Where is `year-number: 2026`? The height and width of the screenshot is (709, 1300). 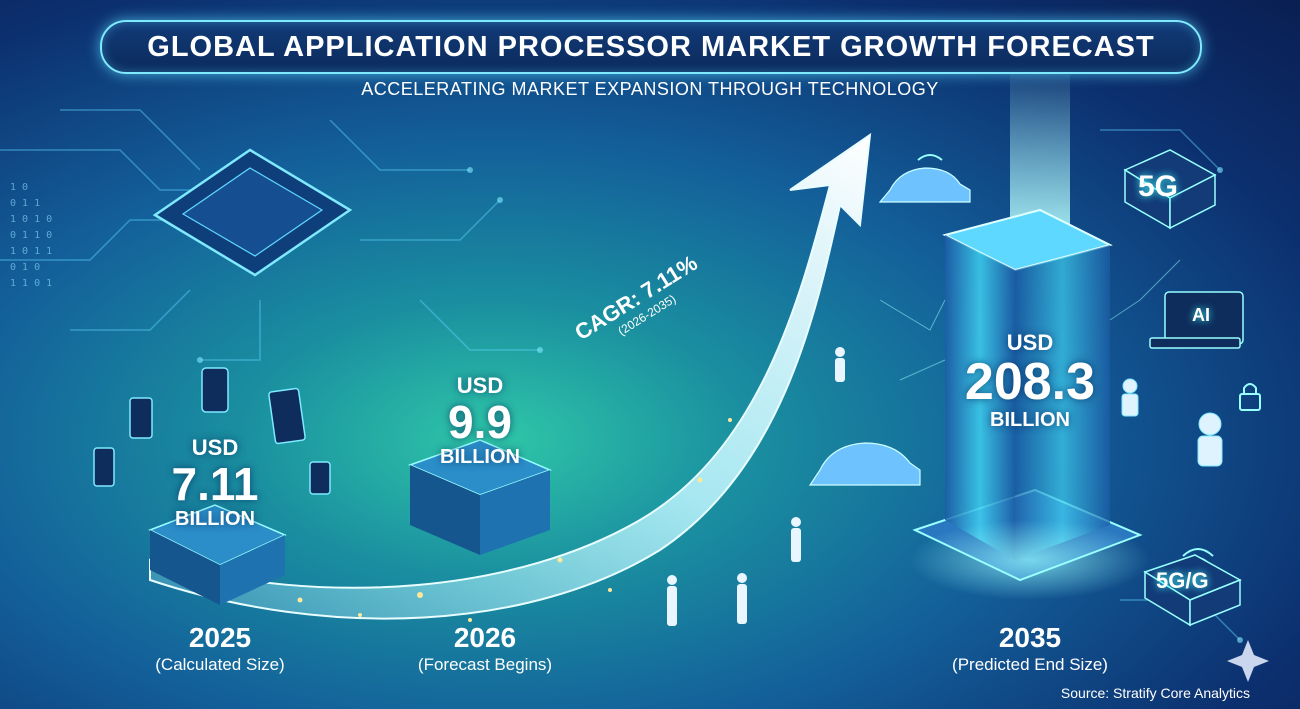
year-number: 2026 is located at coordinates (485, 637).